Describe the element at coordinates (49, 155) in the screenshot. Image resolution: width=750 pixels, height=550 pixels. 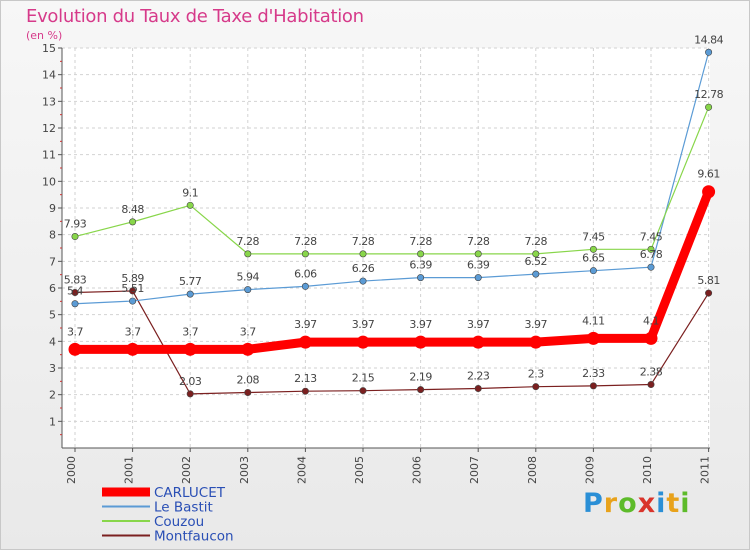
I see `y-tick-label: 11` at that location.